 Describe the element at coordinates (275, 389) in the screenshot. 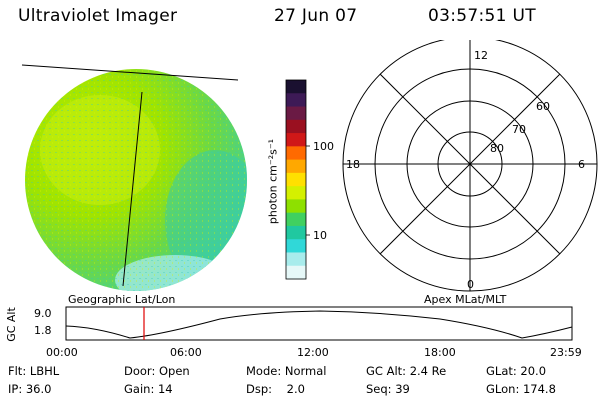

I see `info-dsp: Dsp: 2.0` at that location.